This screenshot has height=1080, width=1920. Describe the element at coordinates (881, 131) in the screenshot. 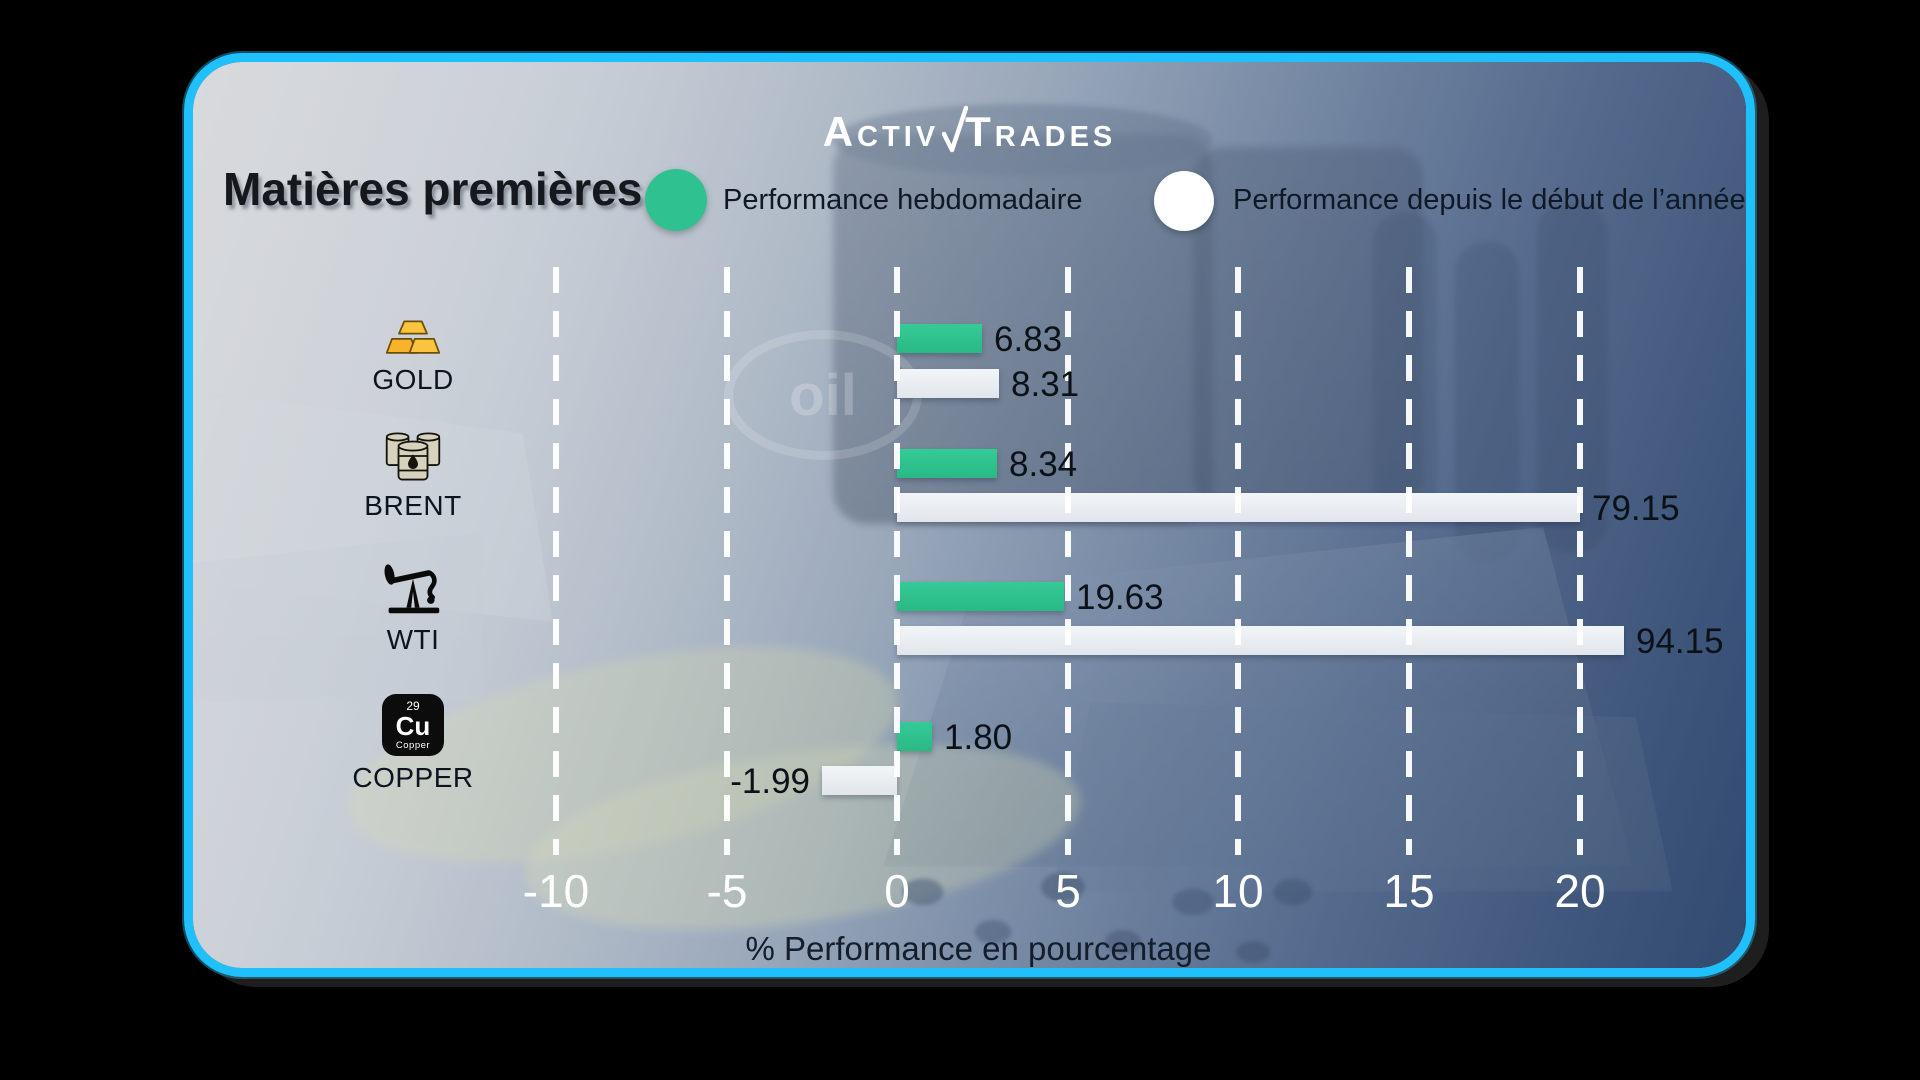

I see `logo-word-activ: ACTIV` at that location.